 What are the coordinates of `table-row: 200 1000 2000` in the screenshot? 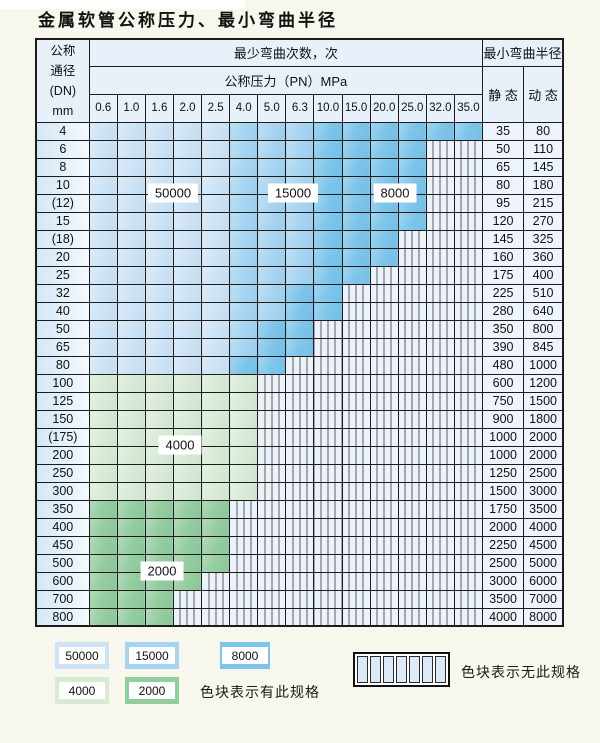 It's located at (299, 455).